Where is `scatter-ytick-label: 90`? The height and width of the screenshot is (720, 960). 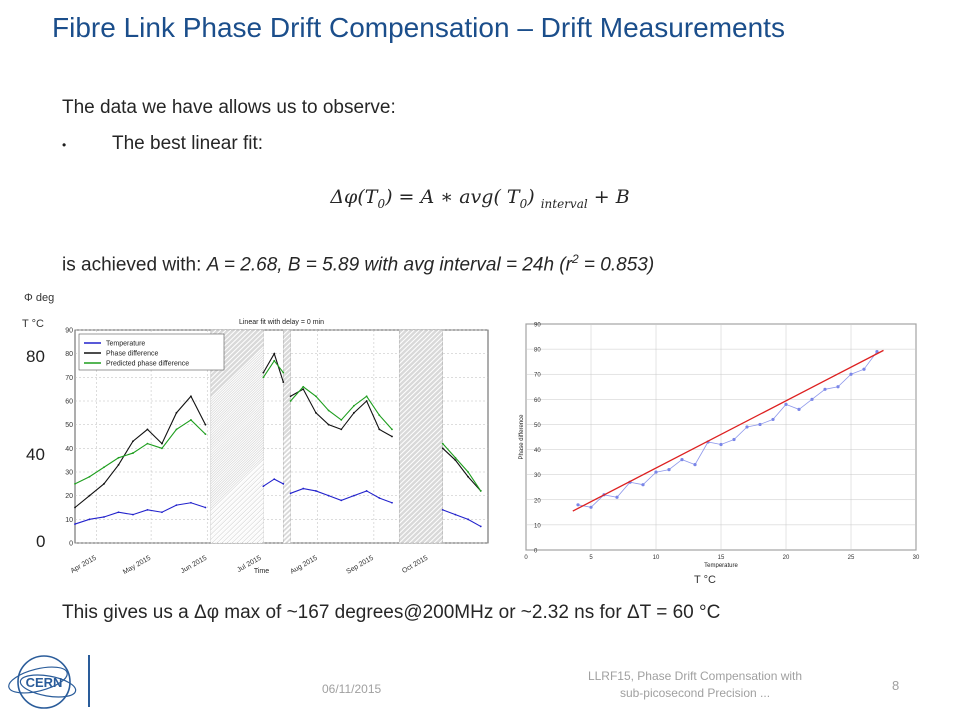 scatter-ytick-label: 90 is located at coordinates (537, 326).